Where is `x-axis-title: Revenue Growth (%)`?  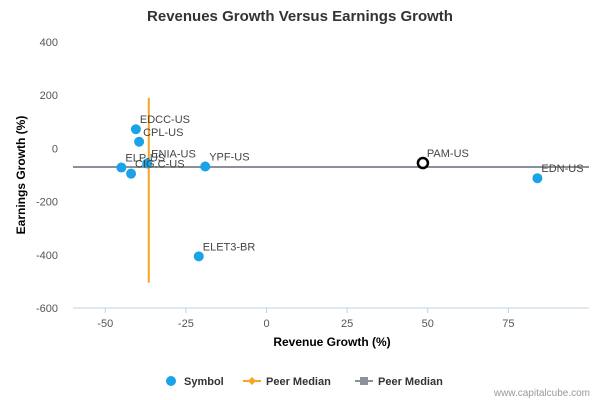
x-axis-title: Revenue Growth (%) is located at coordinates (331, 342).